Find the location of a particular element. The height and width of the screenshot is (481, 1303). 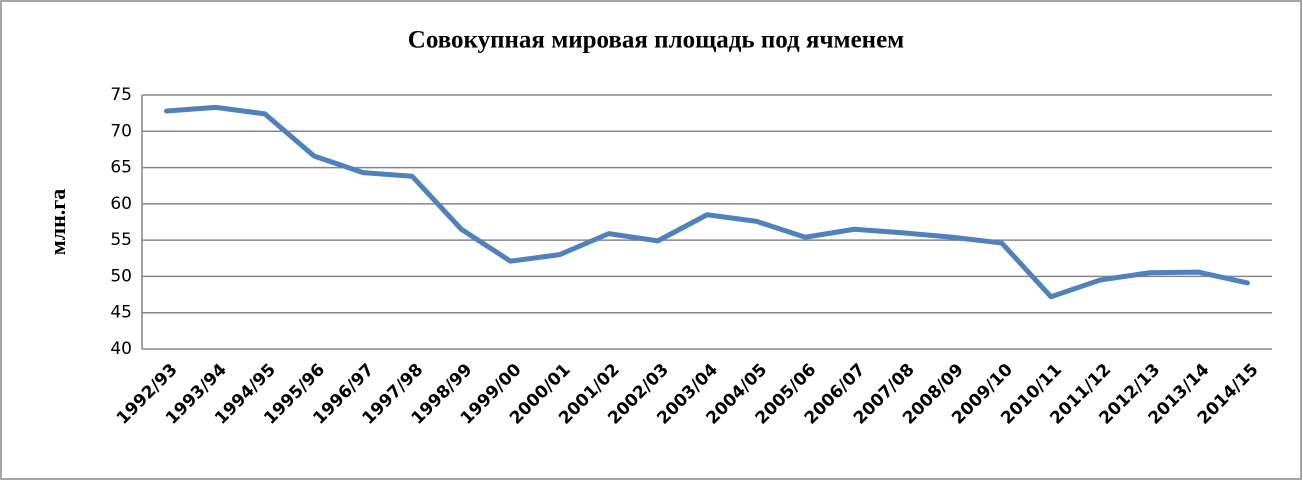

y-tick-label: 65 is located at coordinates (121, 168).